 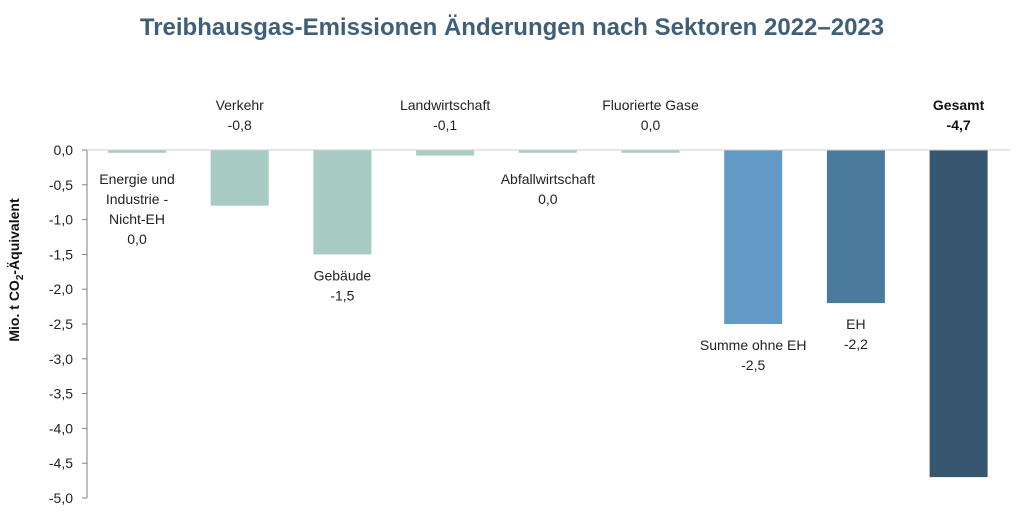 I want to click on value-label-8: -2,2, so click(x=856, y=344).